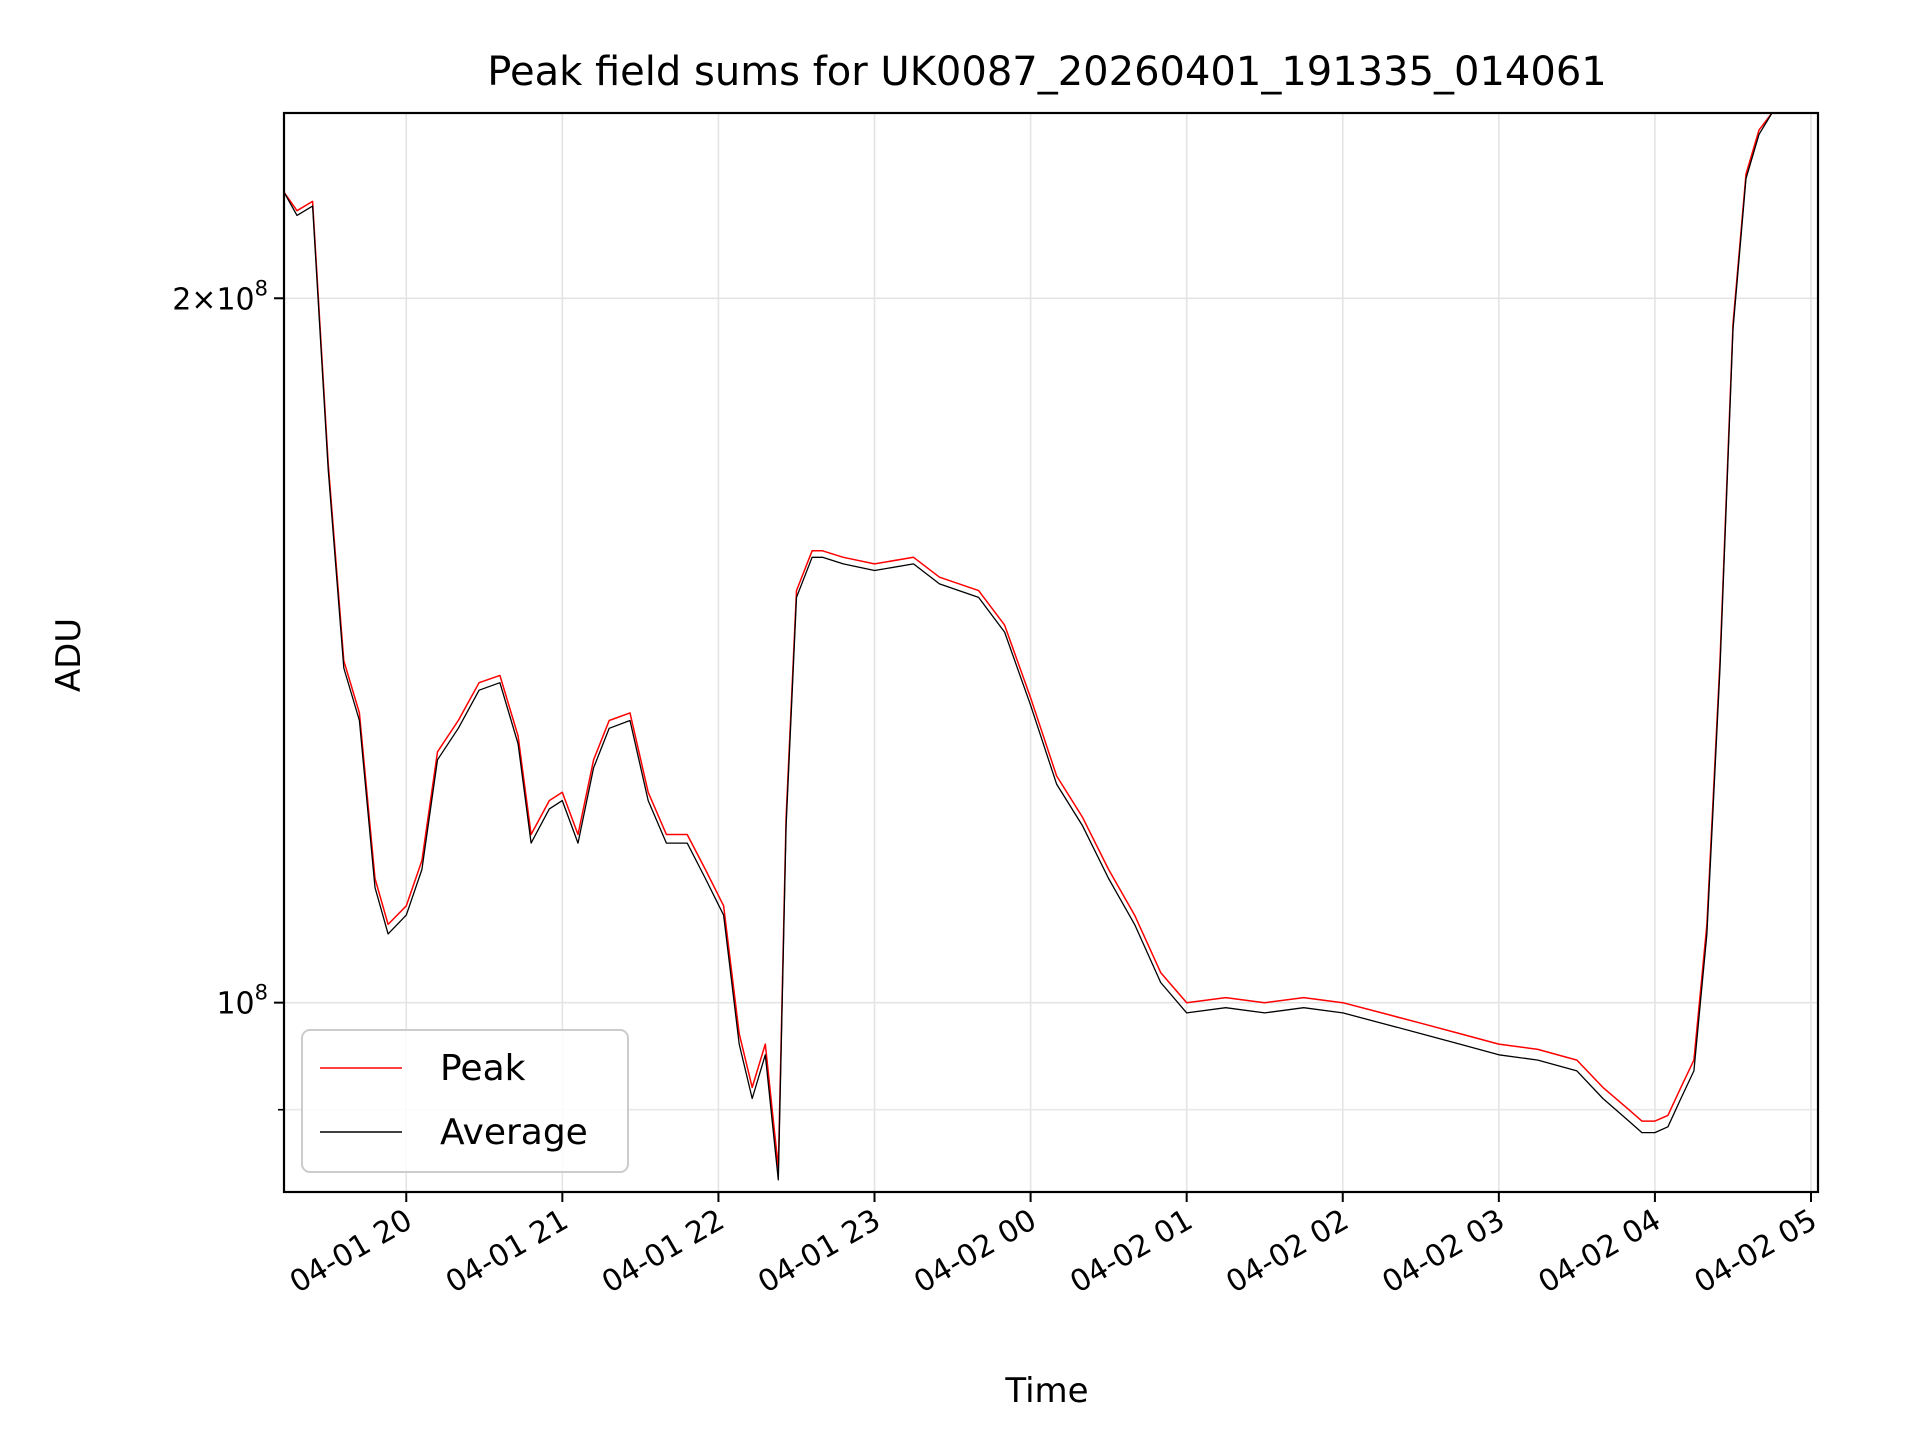 The height and width of the screenshot is (1440, 1920). Describe the element at coordinates (220, 296) in the screenshot. I see `y-tick-label: 2×108` at that location.